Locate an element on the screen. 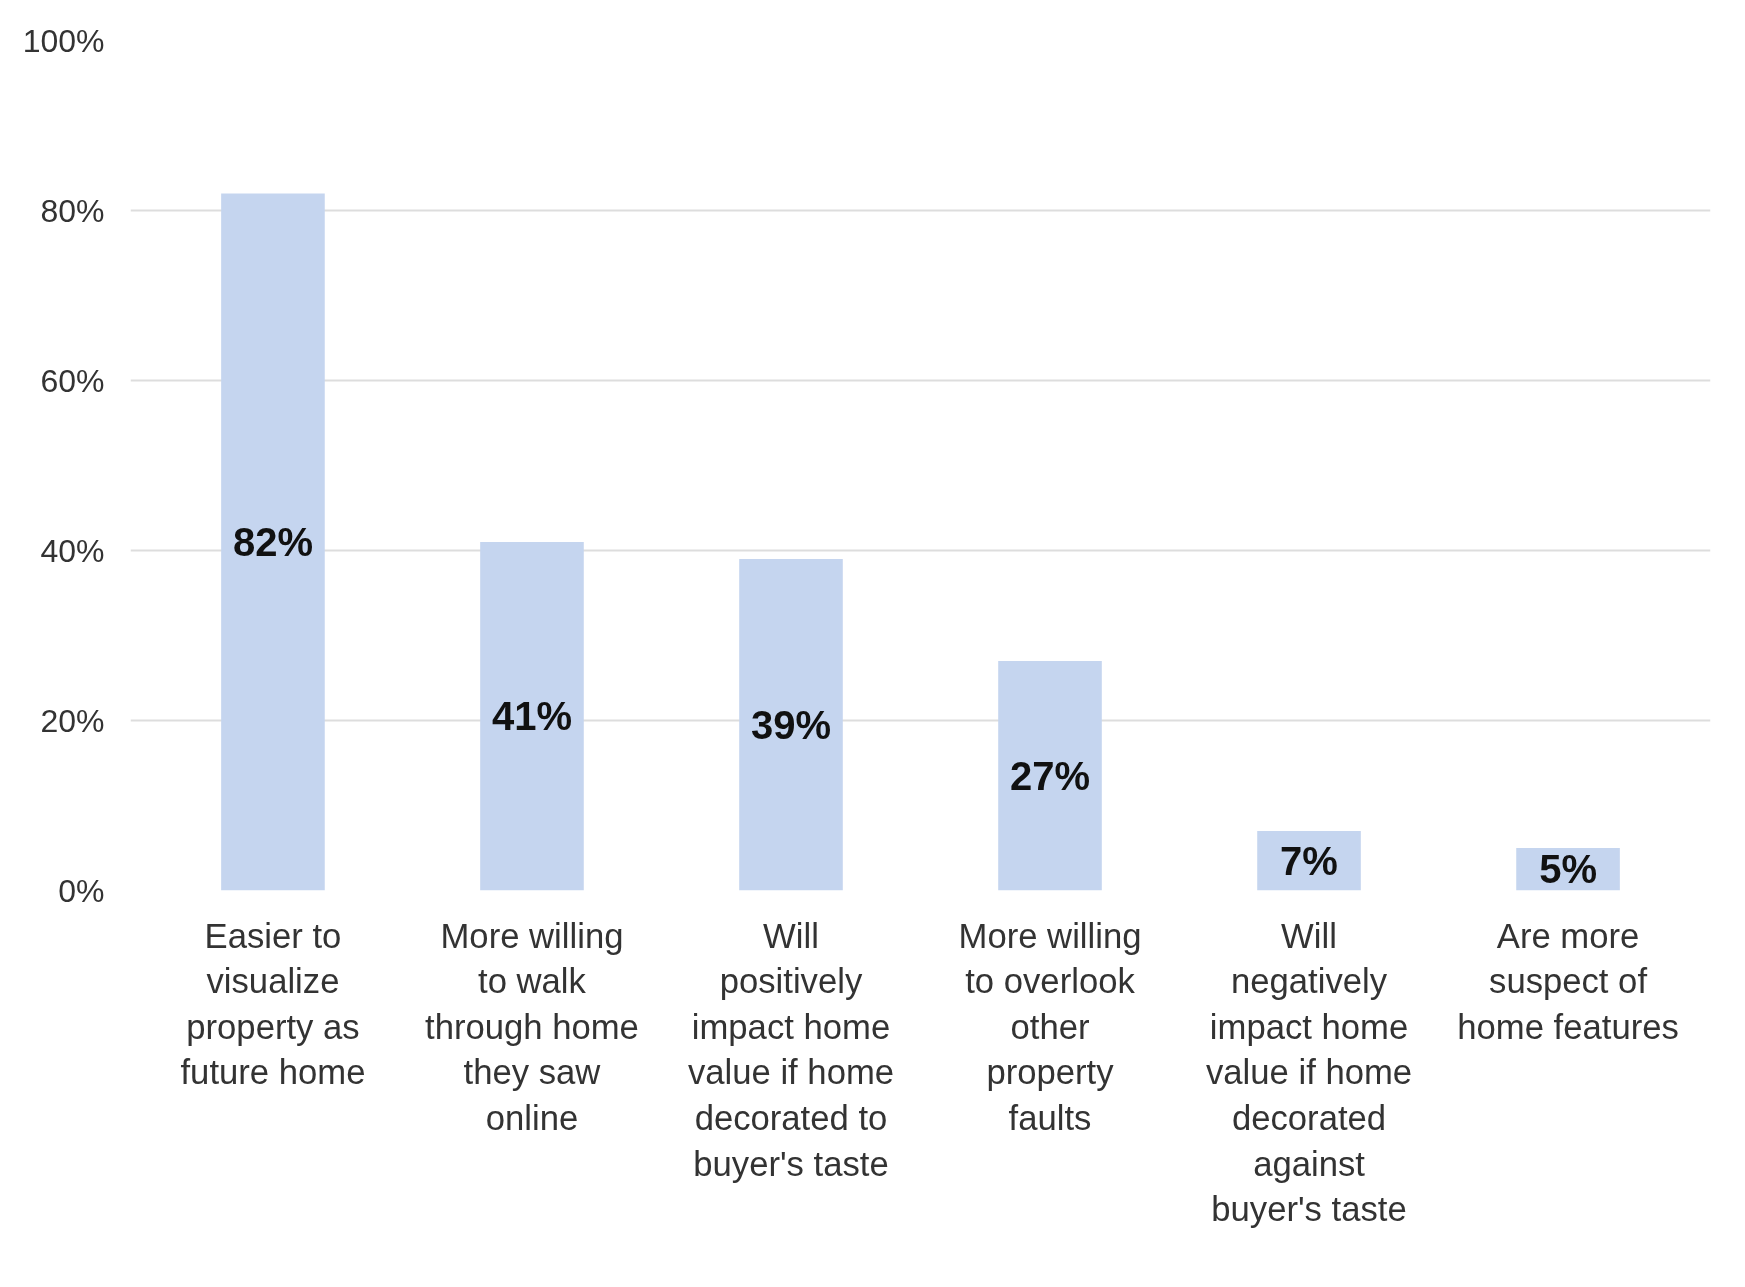 The image size is (1745, 1287). x-tick-label: Will positively impact home value if home decorated to buyer's taste is located at coordinates (791, 1049).